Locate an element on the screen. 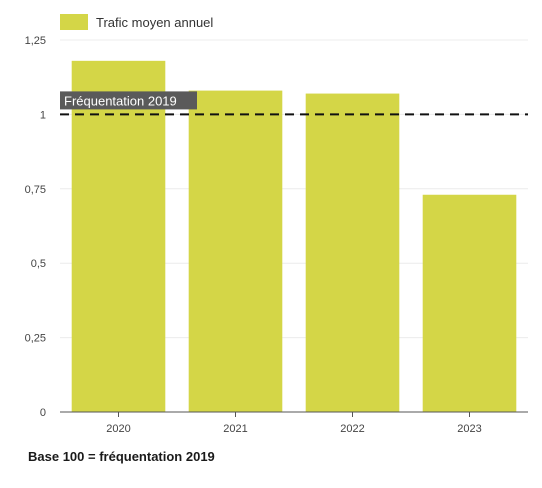 This screenshot has width=542, height=488. legend: Trafic moyen annuel is located at coordinates (136, 22).